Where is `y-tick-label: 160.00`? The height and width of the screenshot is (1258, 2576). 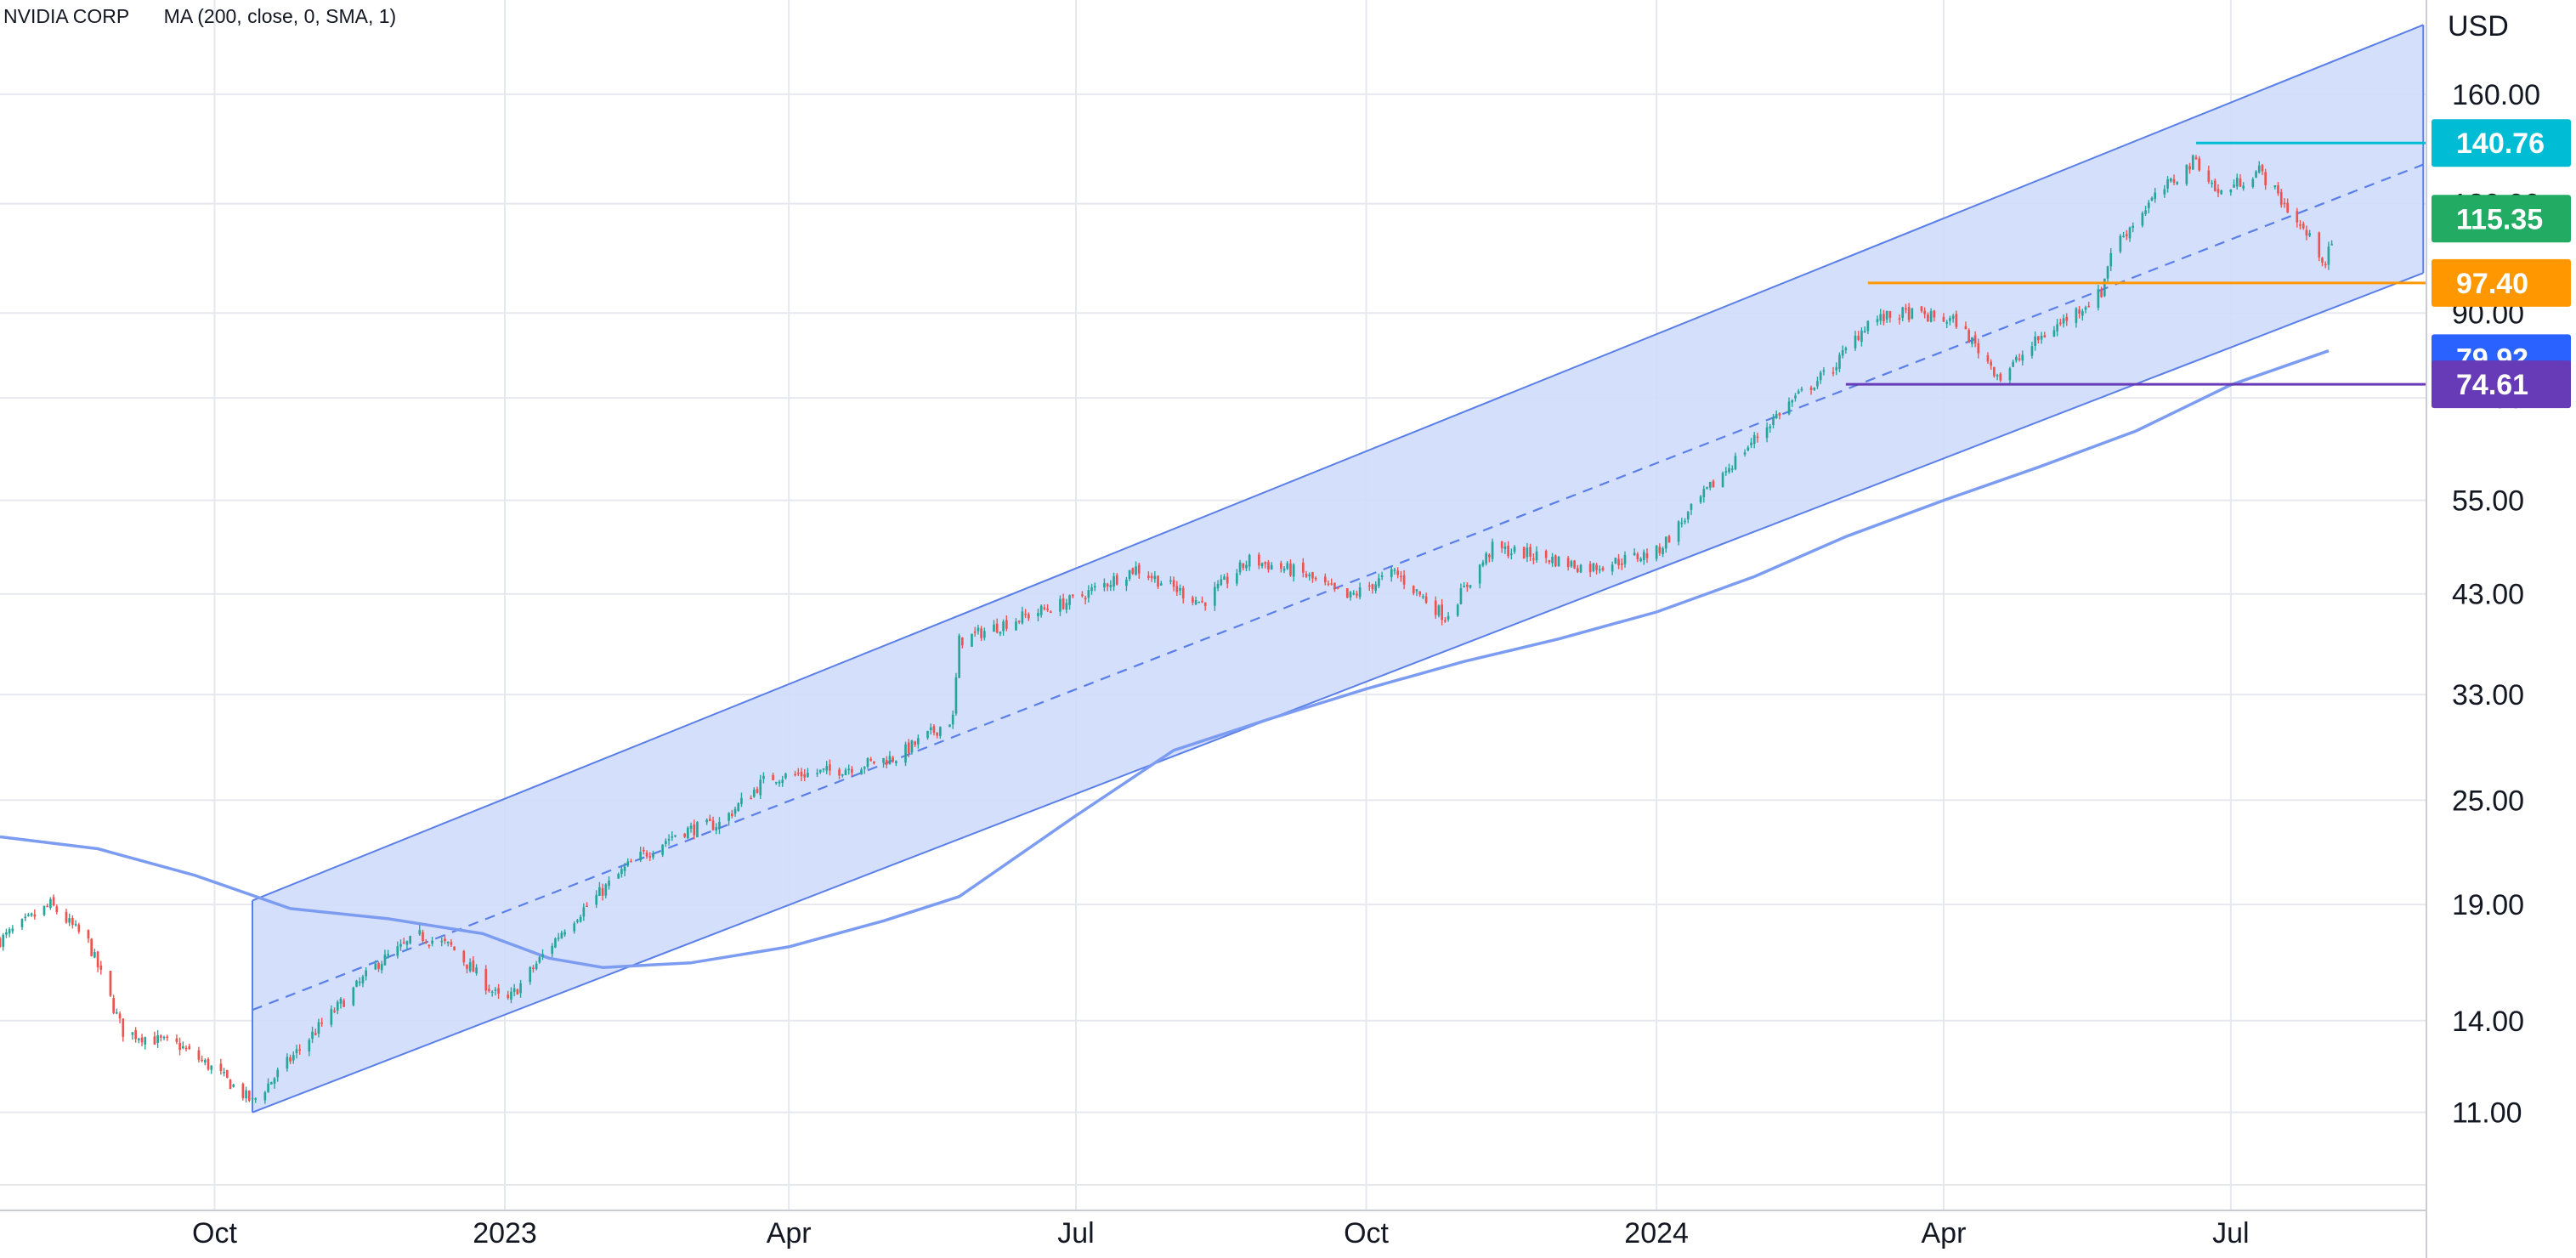 y-tick-label: 160.00 is located at coordinates (2496, 95).